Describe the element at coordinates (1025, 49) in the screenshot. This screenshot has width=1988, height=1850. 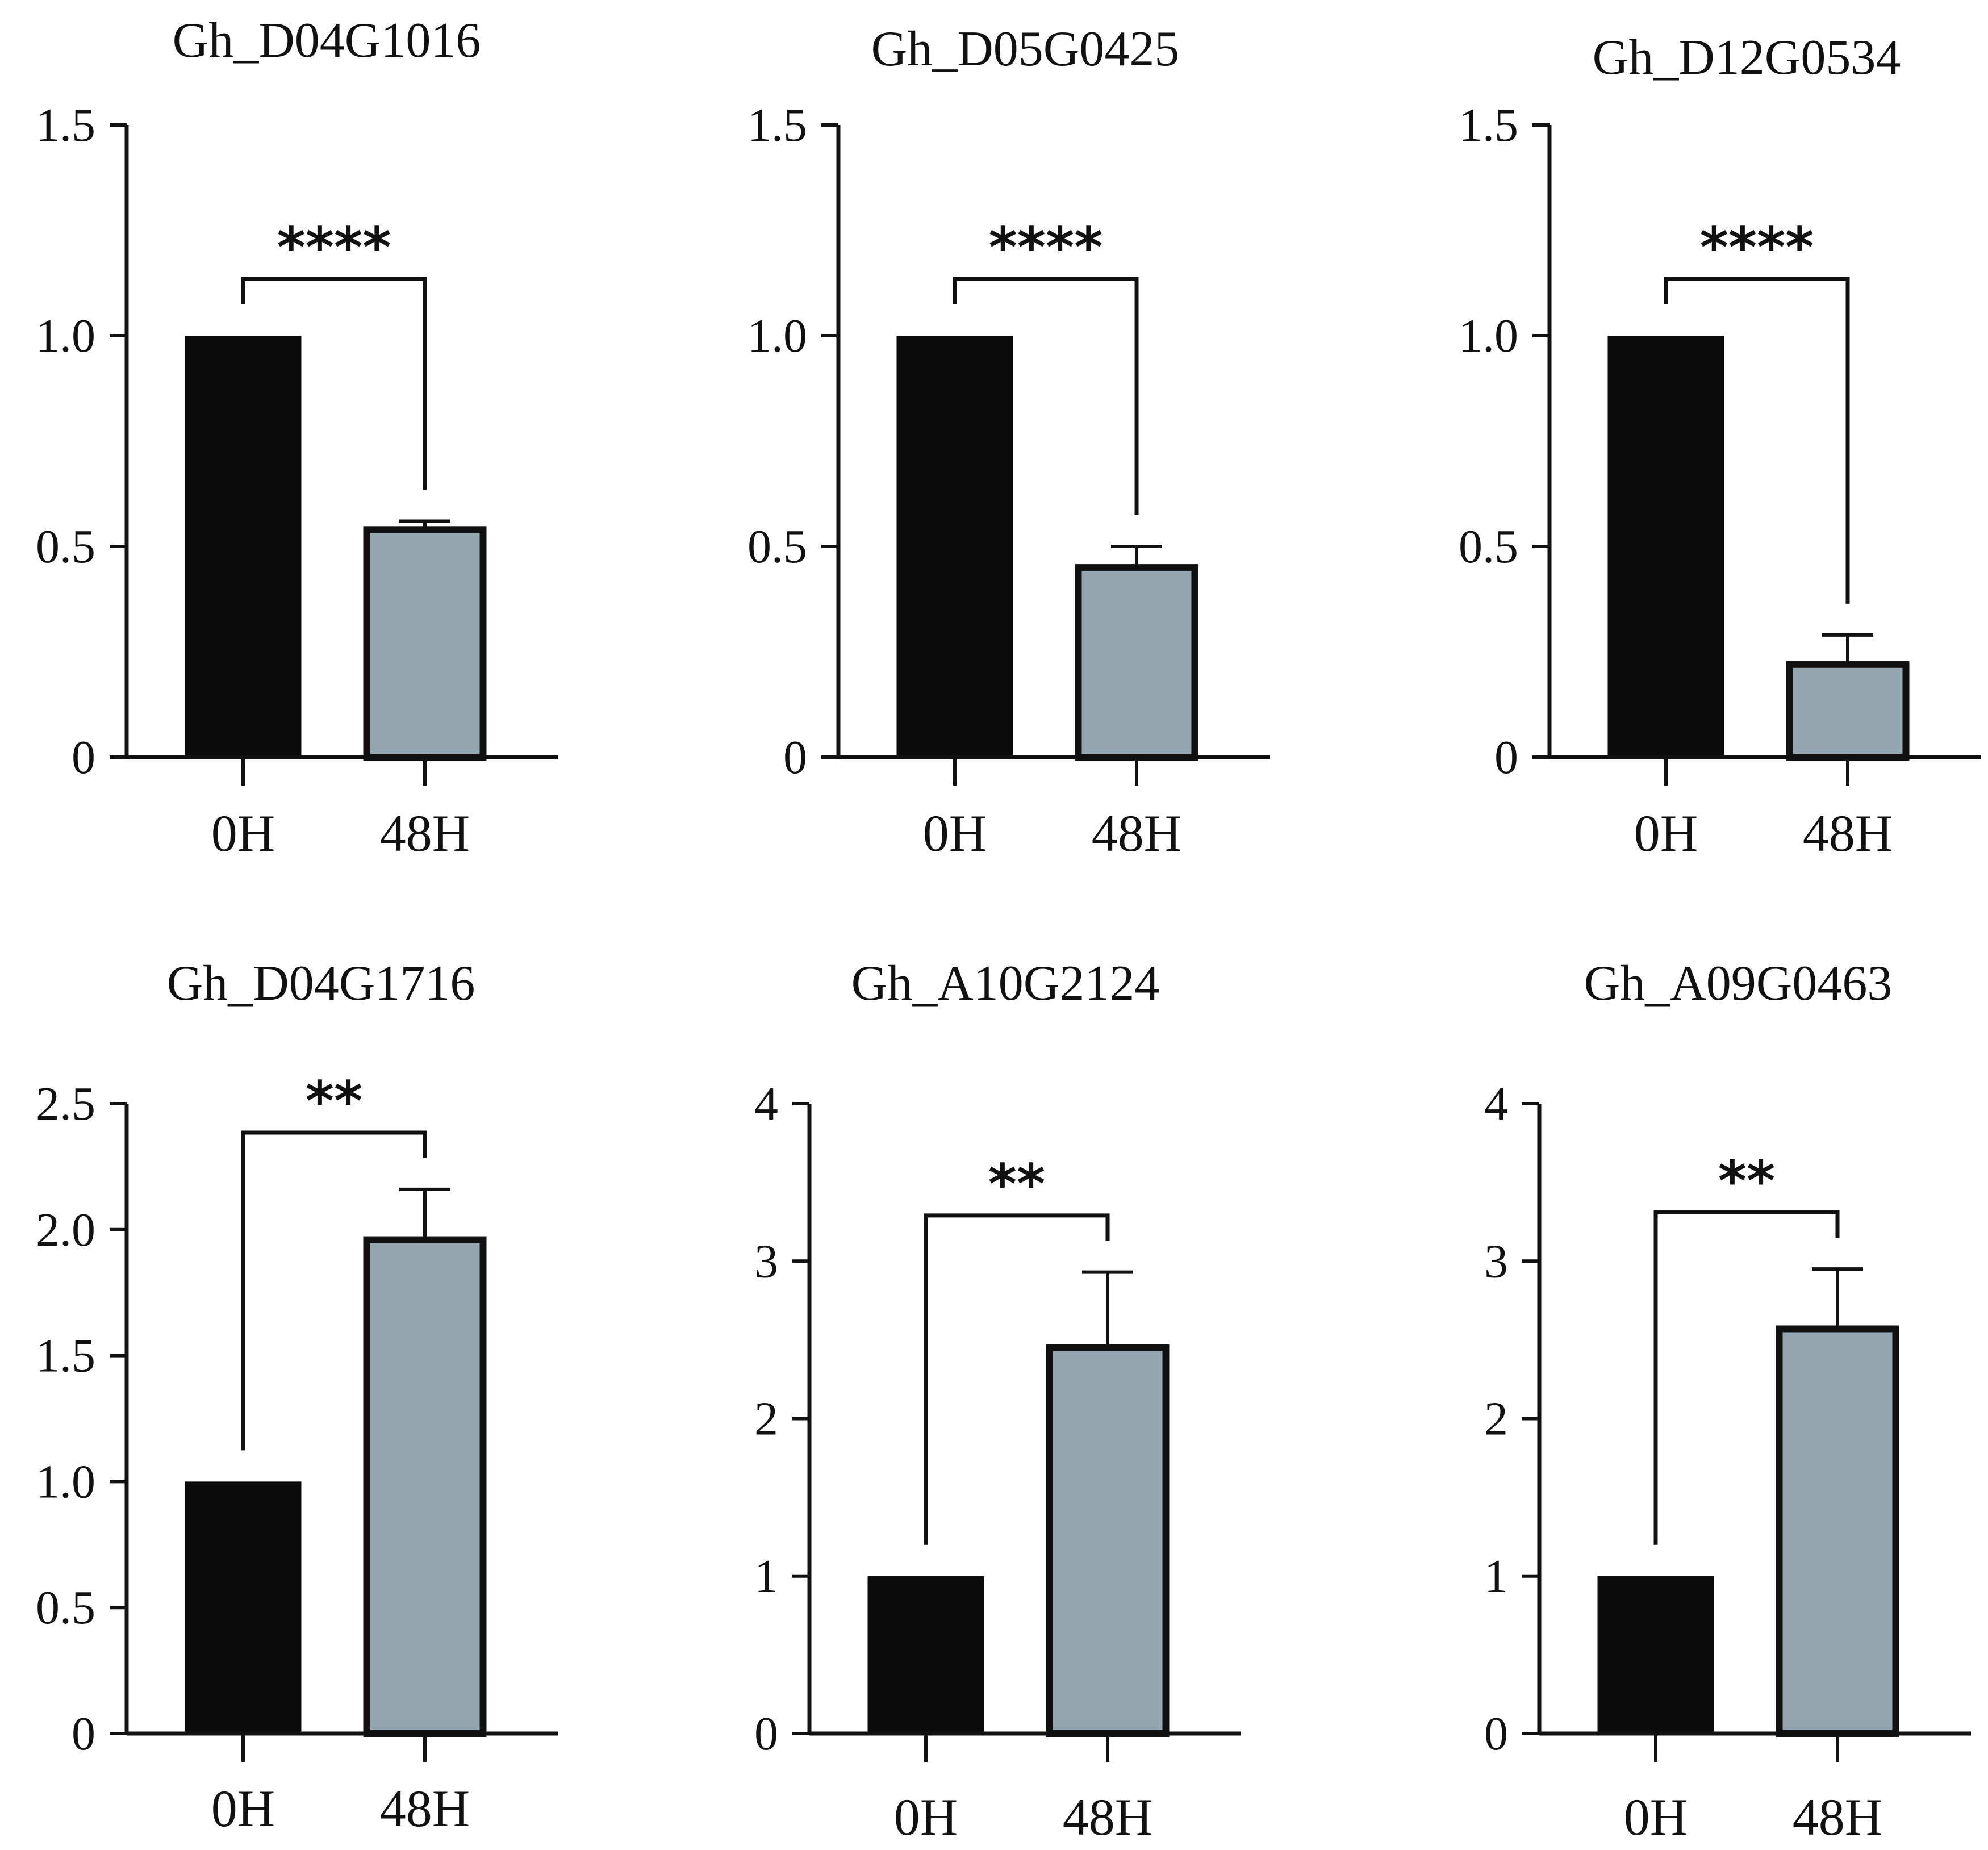
I see `chart-title: Gh_D05G0425` at that location.